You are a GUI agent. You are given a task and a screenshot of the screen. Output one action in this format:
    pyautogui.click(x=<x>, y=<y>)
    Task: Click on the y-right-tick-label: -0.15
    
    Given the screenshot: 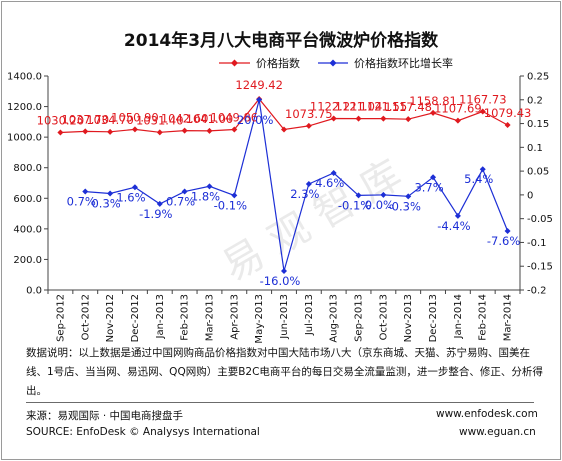 What is the action you would take?
    pyautogui.click(x=540, y=267)
    